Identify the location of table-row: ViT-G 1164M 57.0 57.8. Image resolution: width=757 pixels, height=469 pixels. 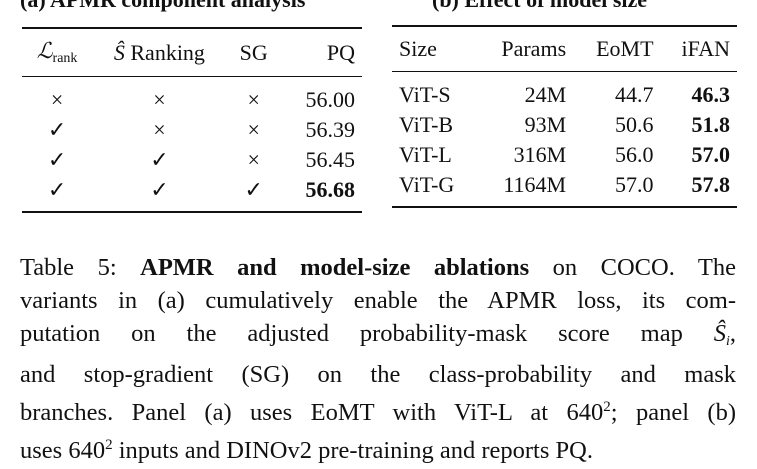
(564, 188).